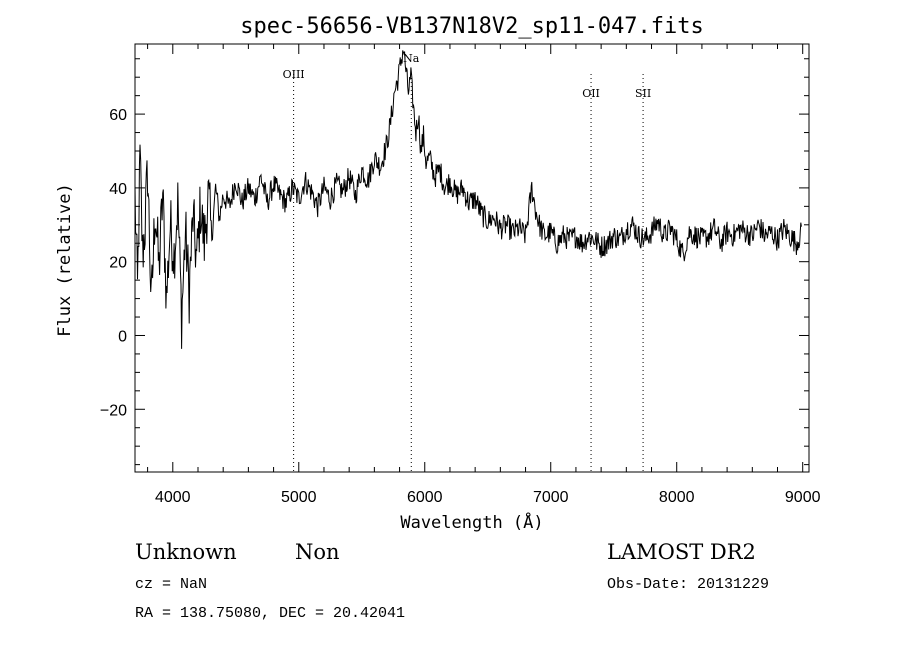 Image resolution: width=900 pixels, height=650 pixels. What do you see at coordinates (118, 189) in the screenshot?
I see `y-tick-label: 40` at bounding box center [118, 189].